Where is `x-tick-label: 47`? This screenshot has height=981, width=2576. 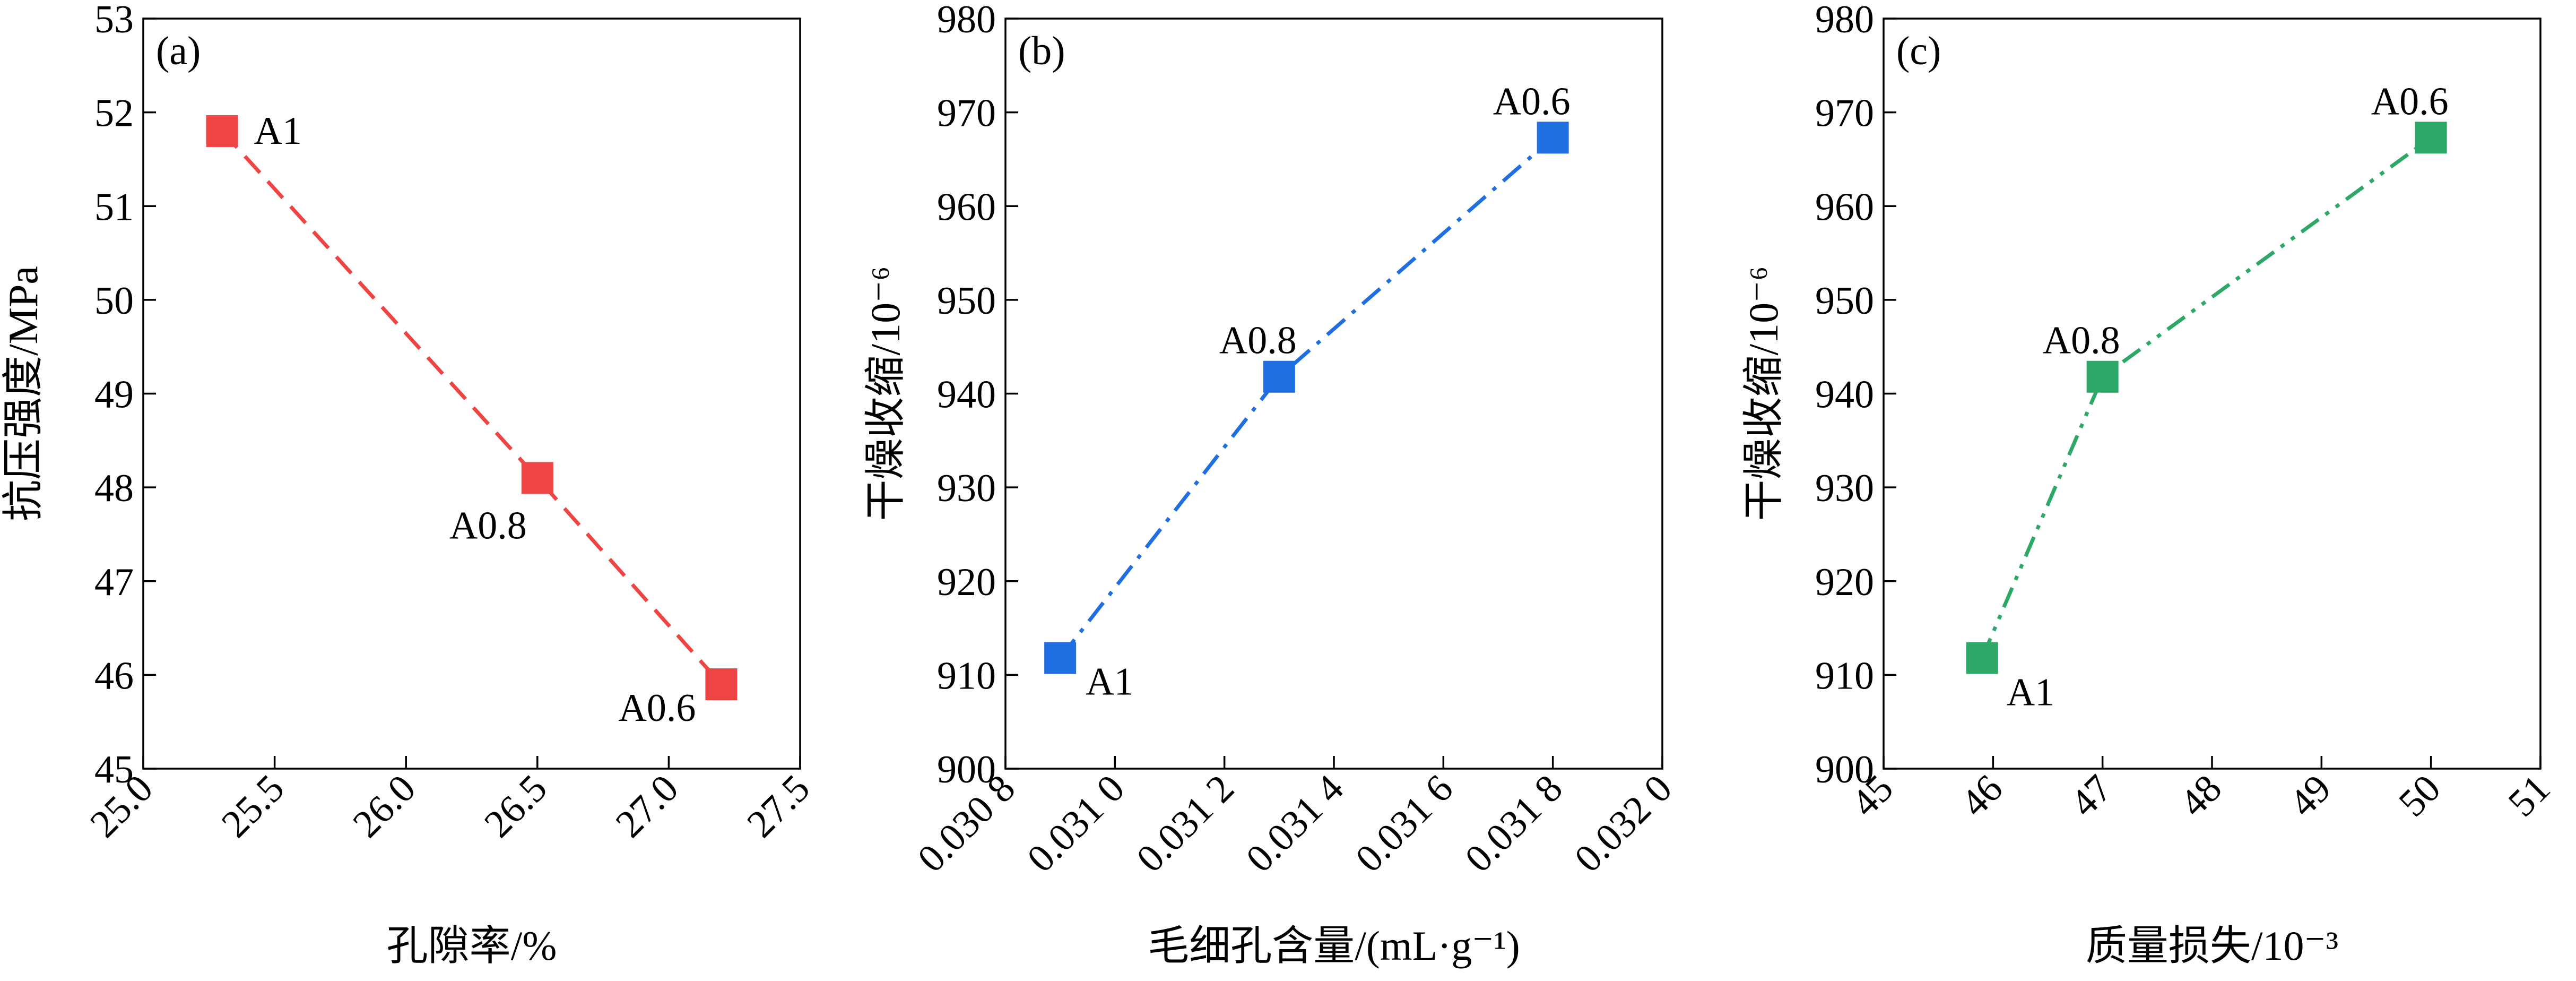
x-tick-label: 47 is located at coordinates (2091, 796).